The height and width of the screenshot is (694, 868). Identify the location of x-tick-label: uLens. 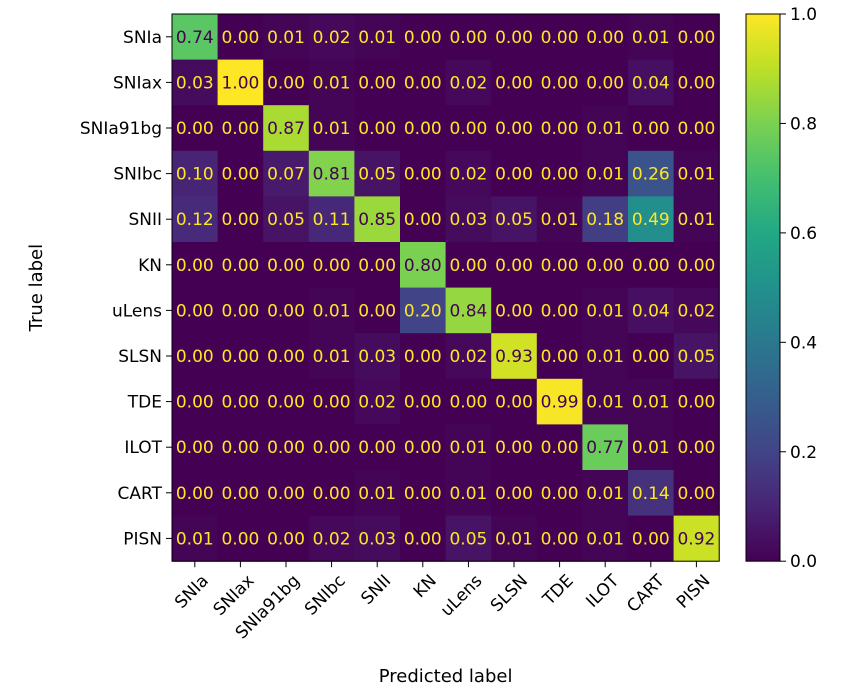
(462, 596).